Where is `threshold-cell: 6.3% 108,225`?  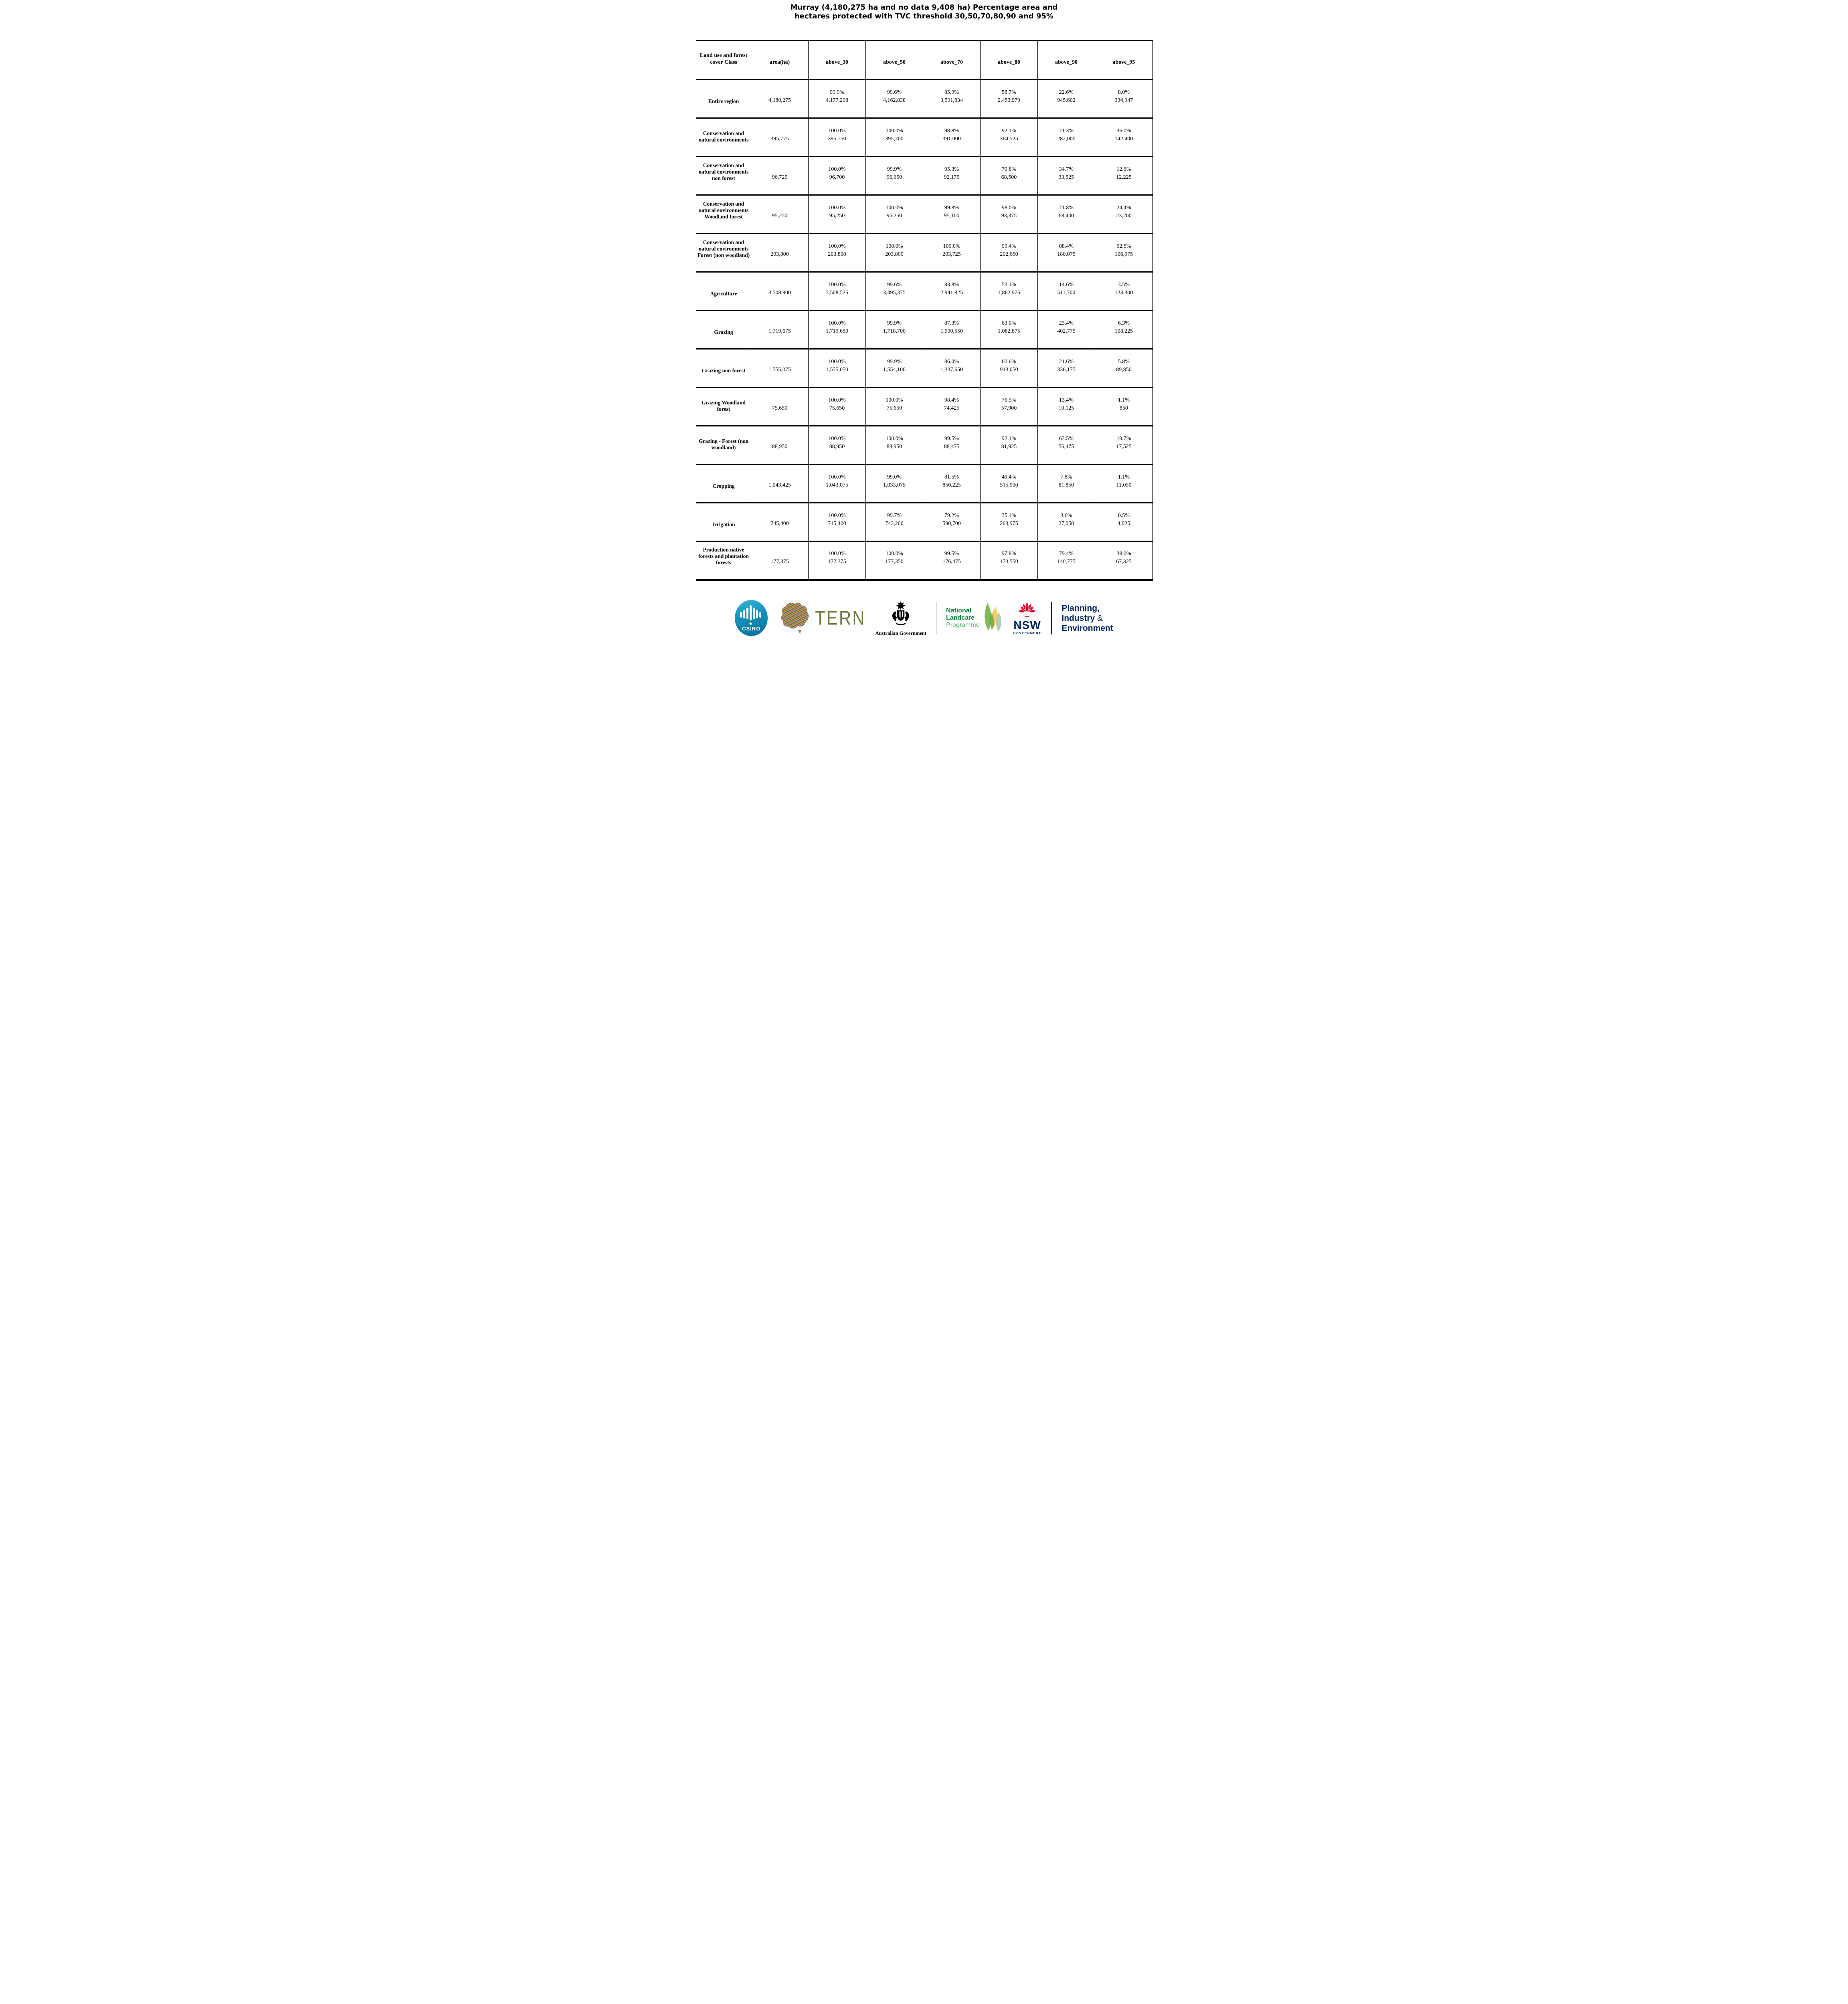
threshold-cell: 6.3% 108,225 is located at coordinates (1124, 329).